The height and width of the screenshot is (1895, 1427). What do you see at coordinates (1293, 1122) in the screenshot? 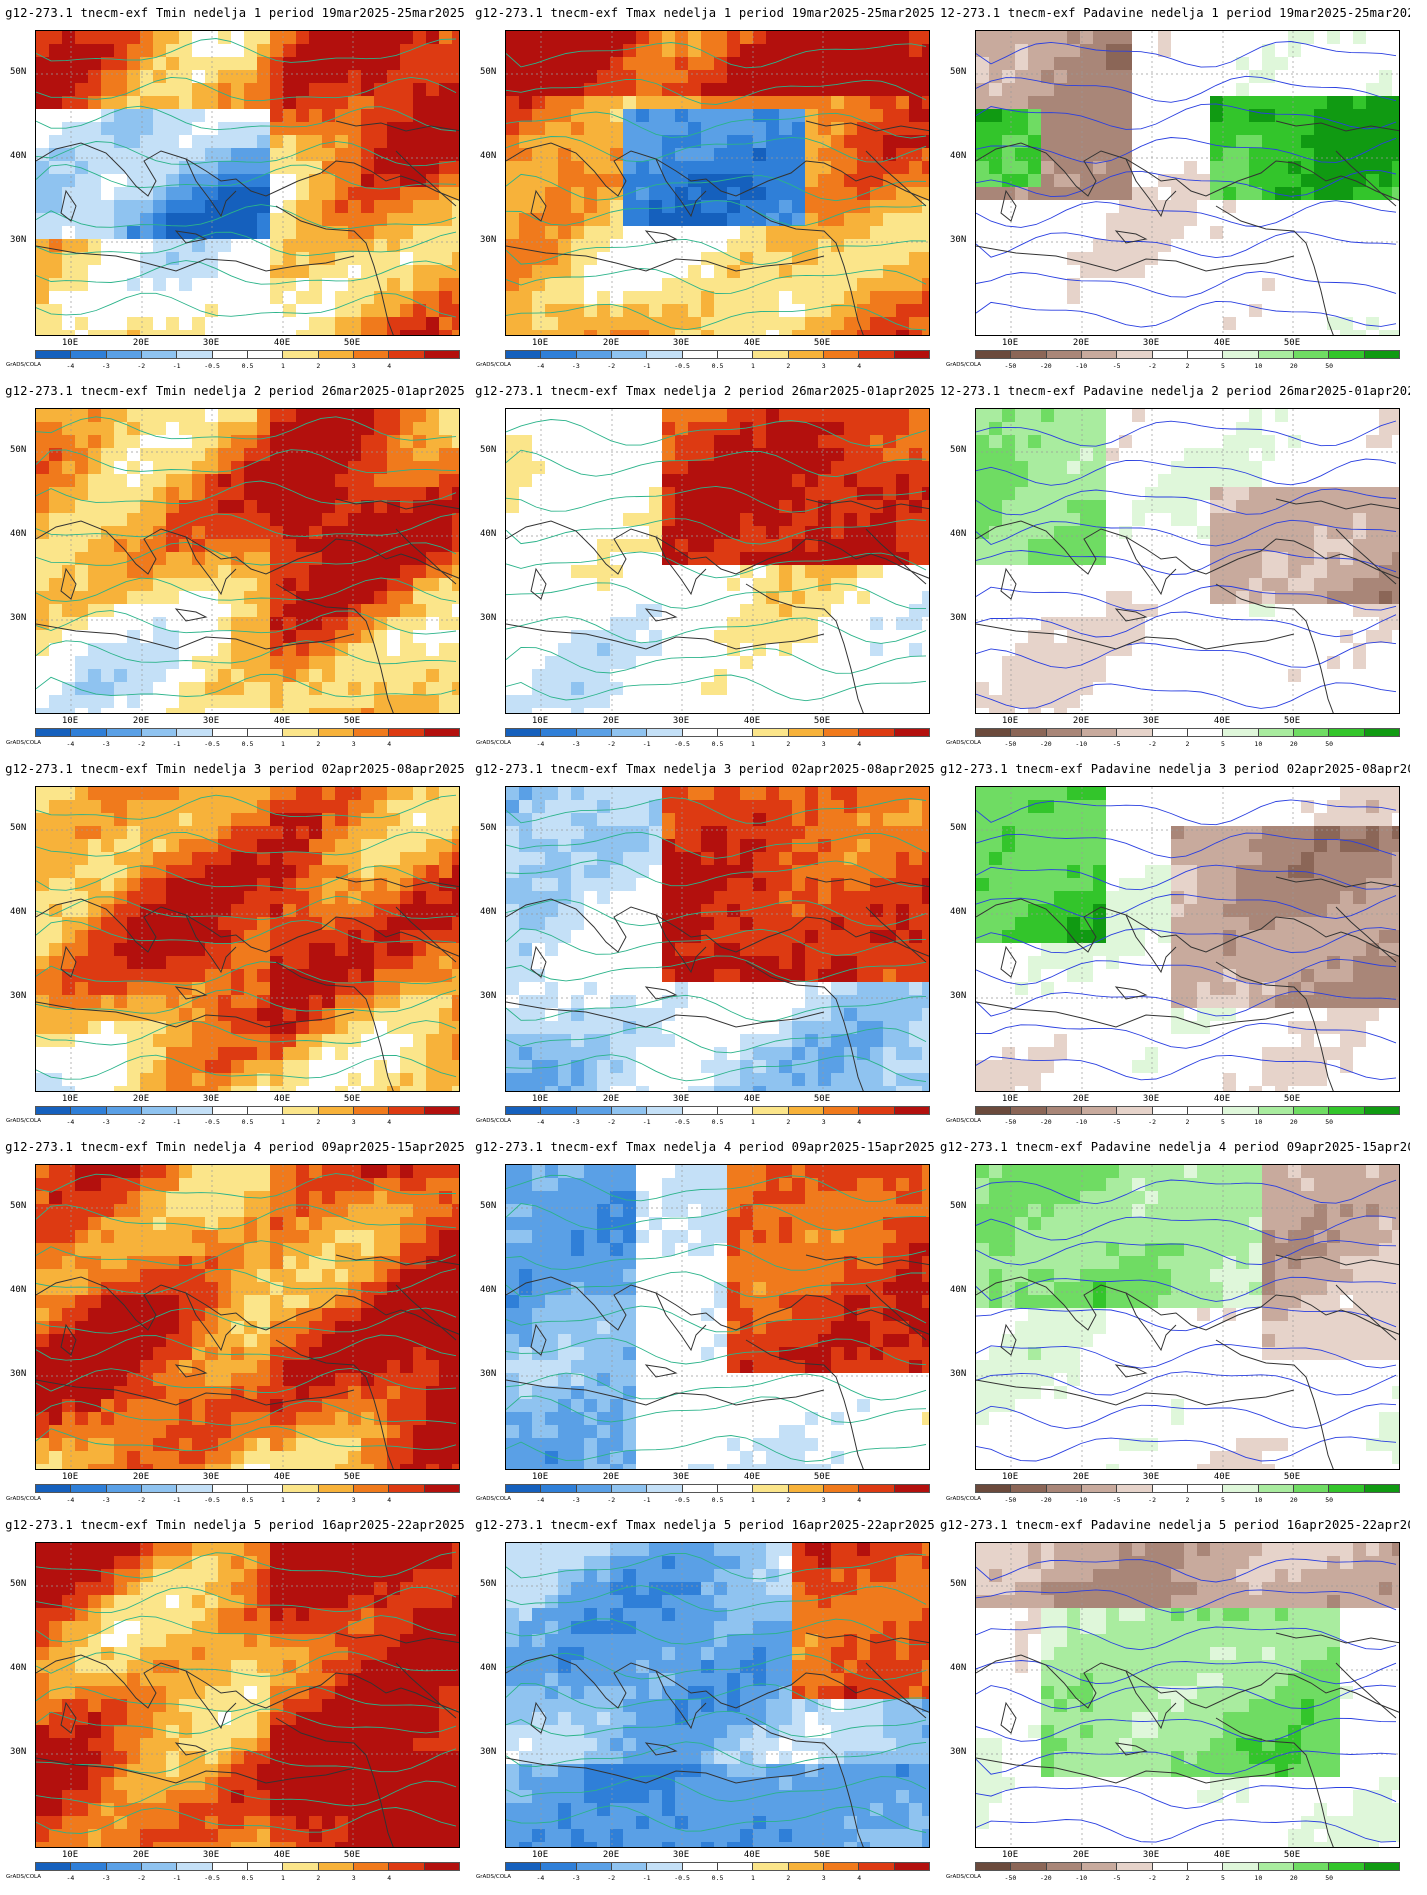
I see `colorbar-tick-label: 20` at bounding box center [1293, 1122].